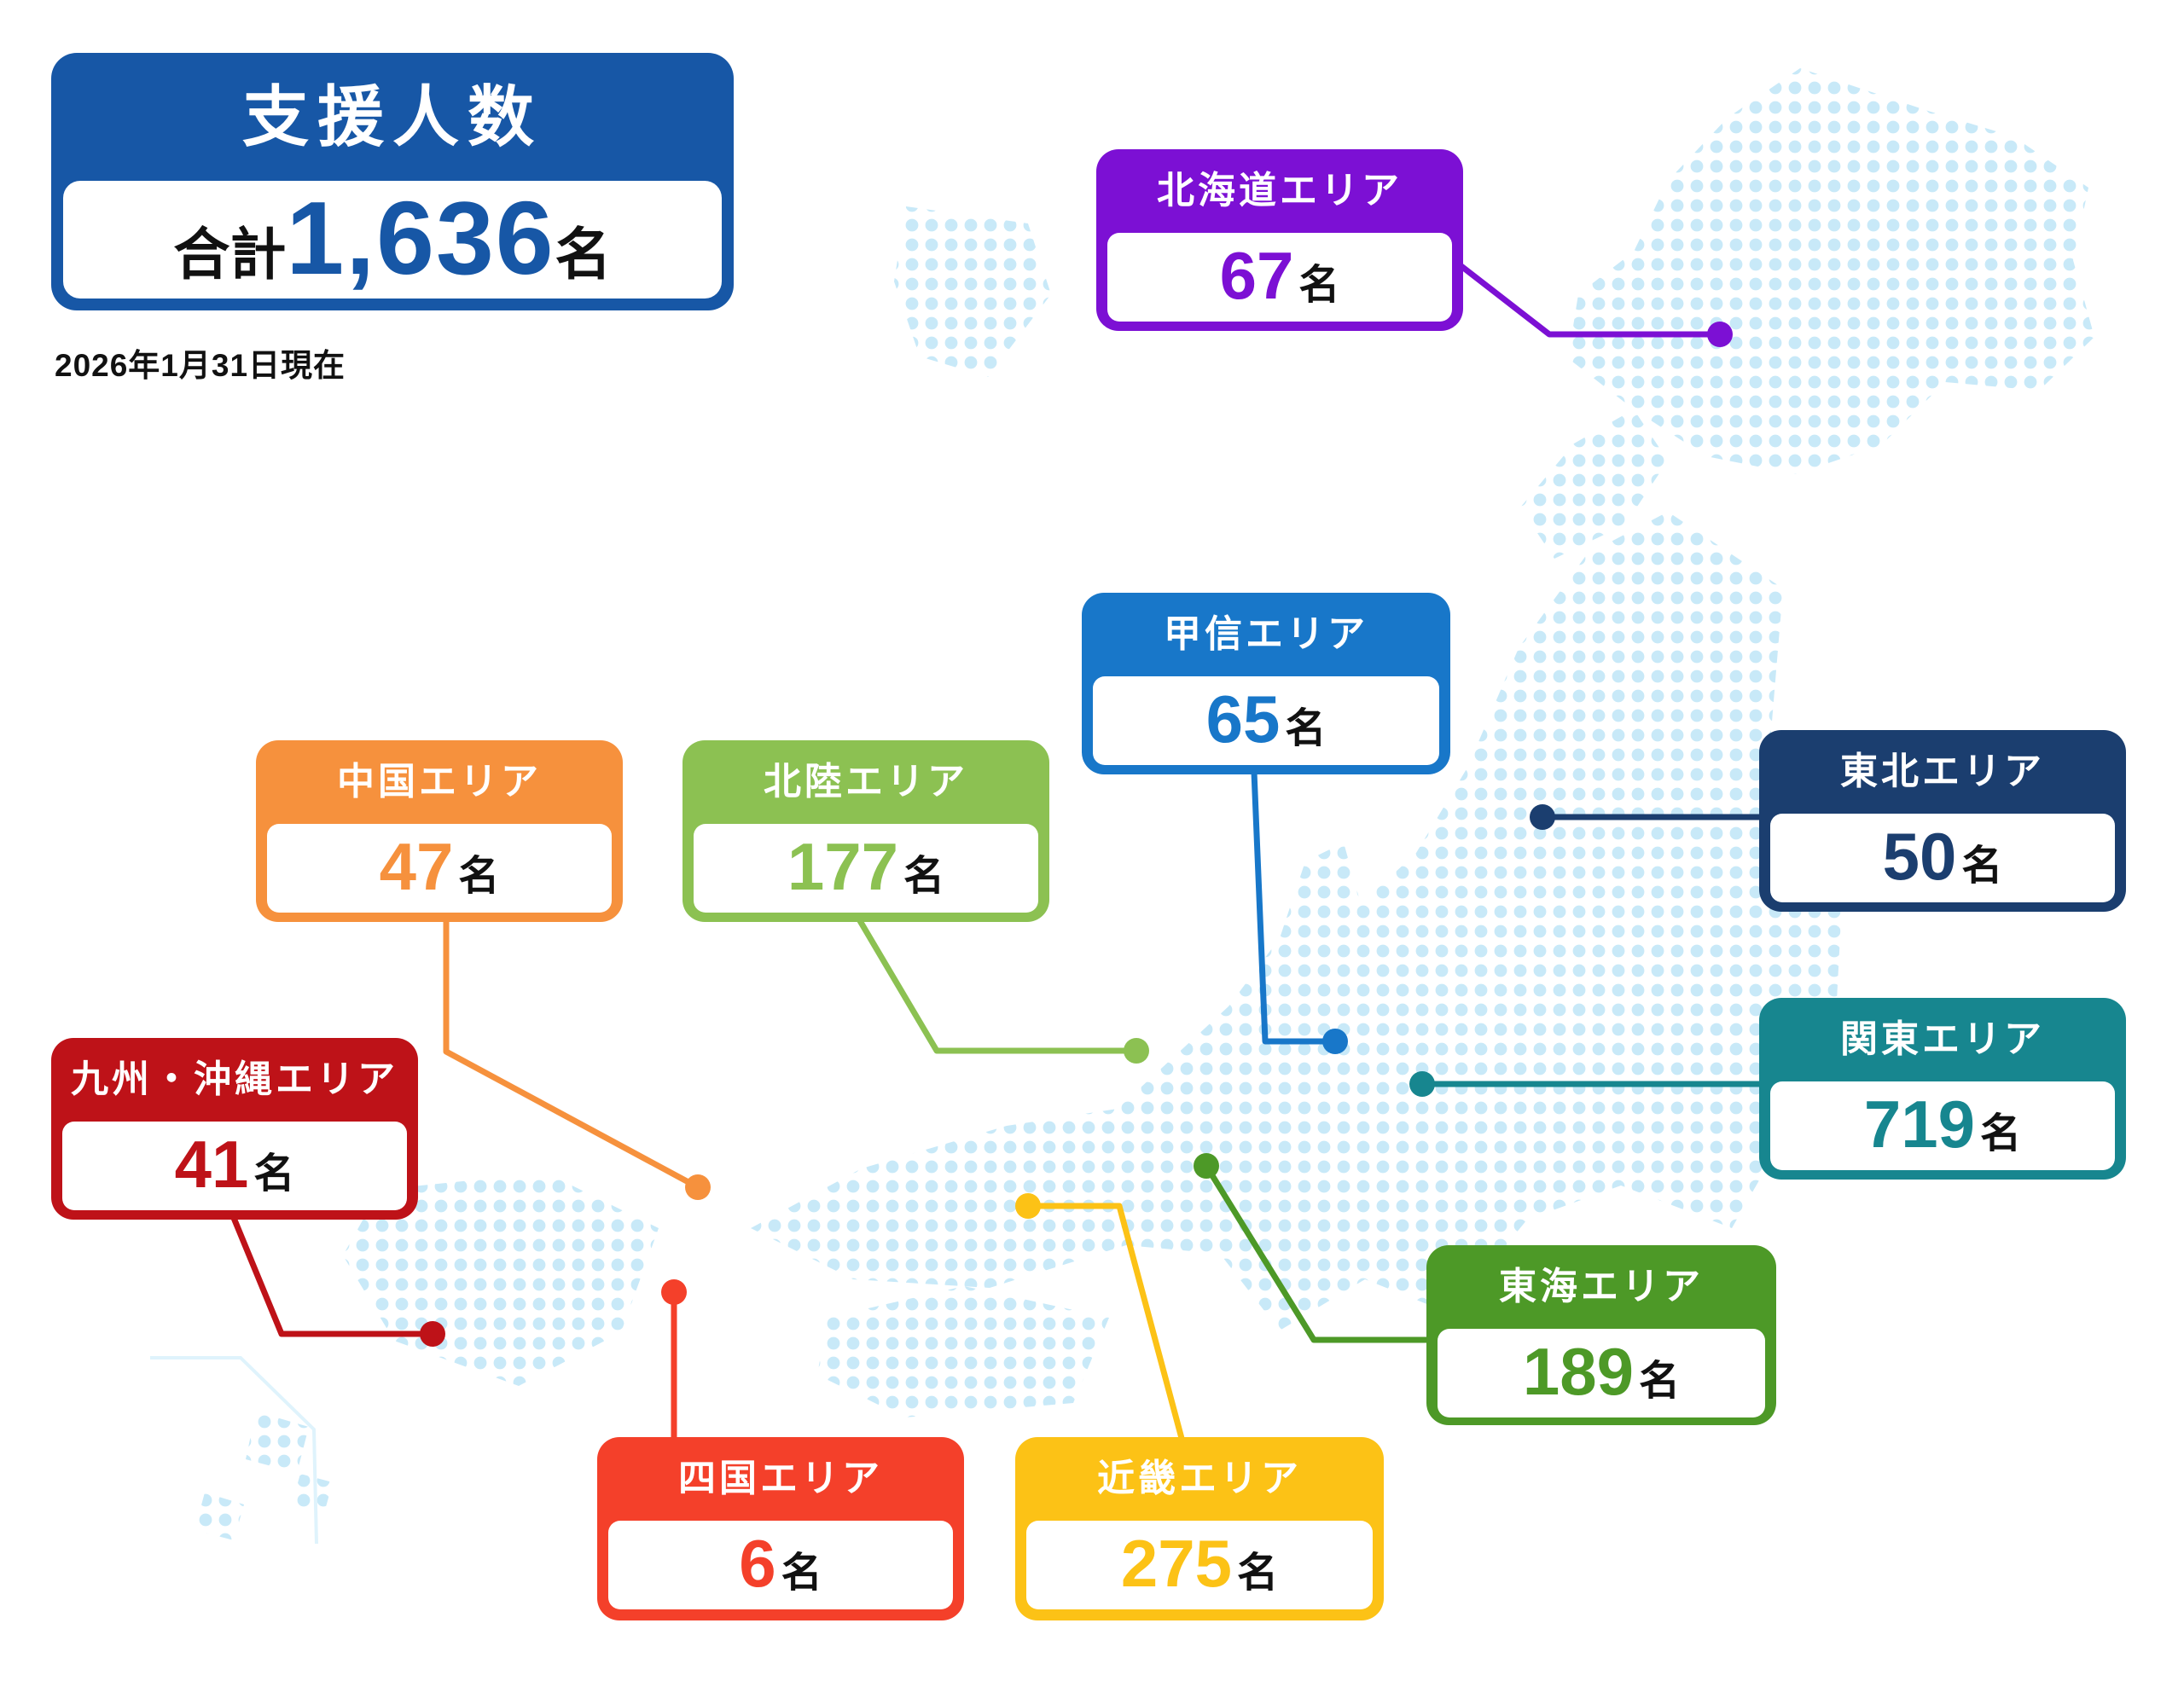 This screenshot has width=2184, height=1687. I want to click on island-west-strip, so click(973, 292).